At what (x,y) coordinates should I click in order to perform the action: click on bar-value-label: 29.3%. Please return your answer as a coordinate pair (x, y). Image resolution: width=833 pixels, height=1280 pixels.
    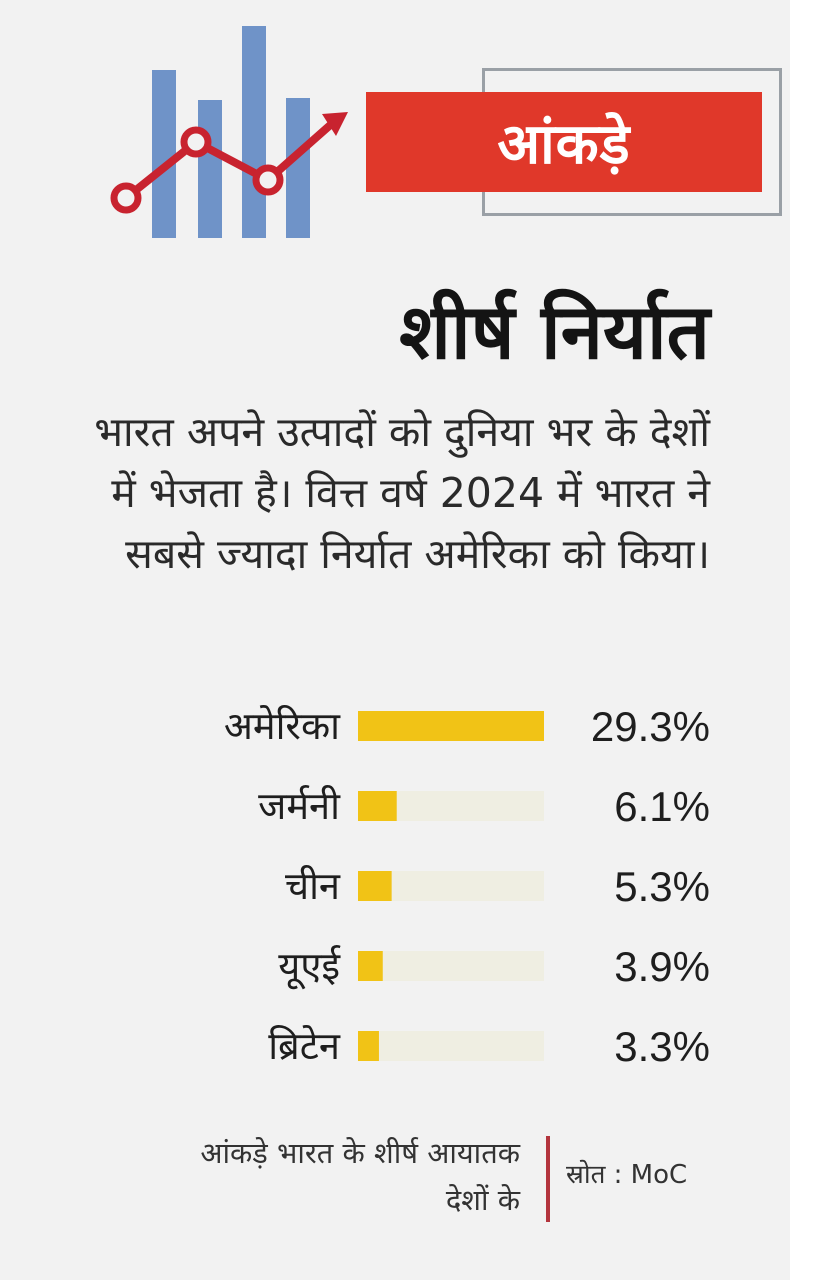
    Looking at the image, I should click on (650, 726).